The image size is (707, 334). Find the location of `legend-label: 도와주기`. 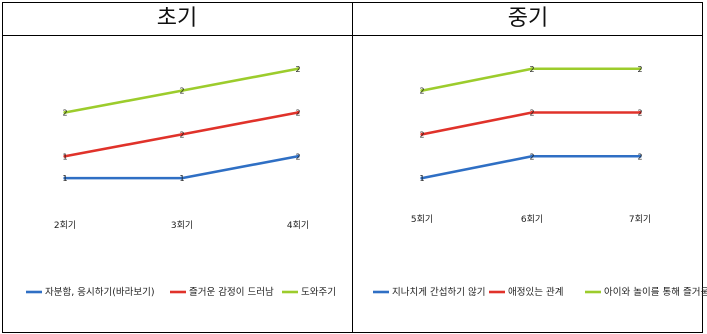

legend-label: 도와주기 is located at coordinates (318, 292).